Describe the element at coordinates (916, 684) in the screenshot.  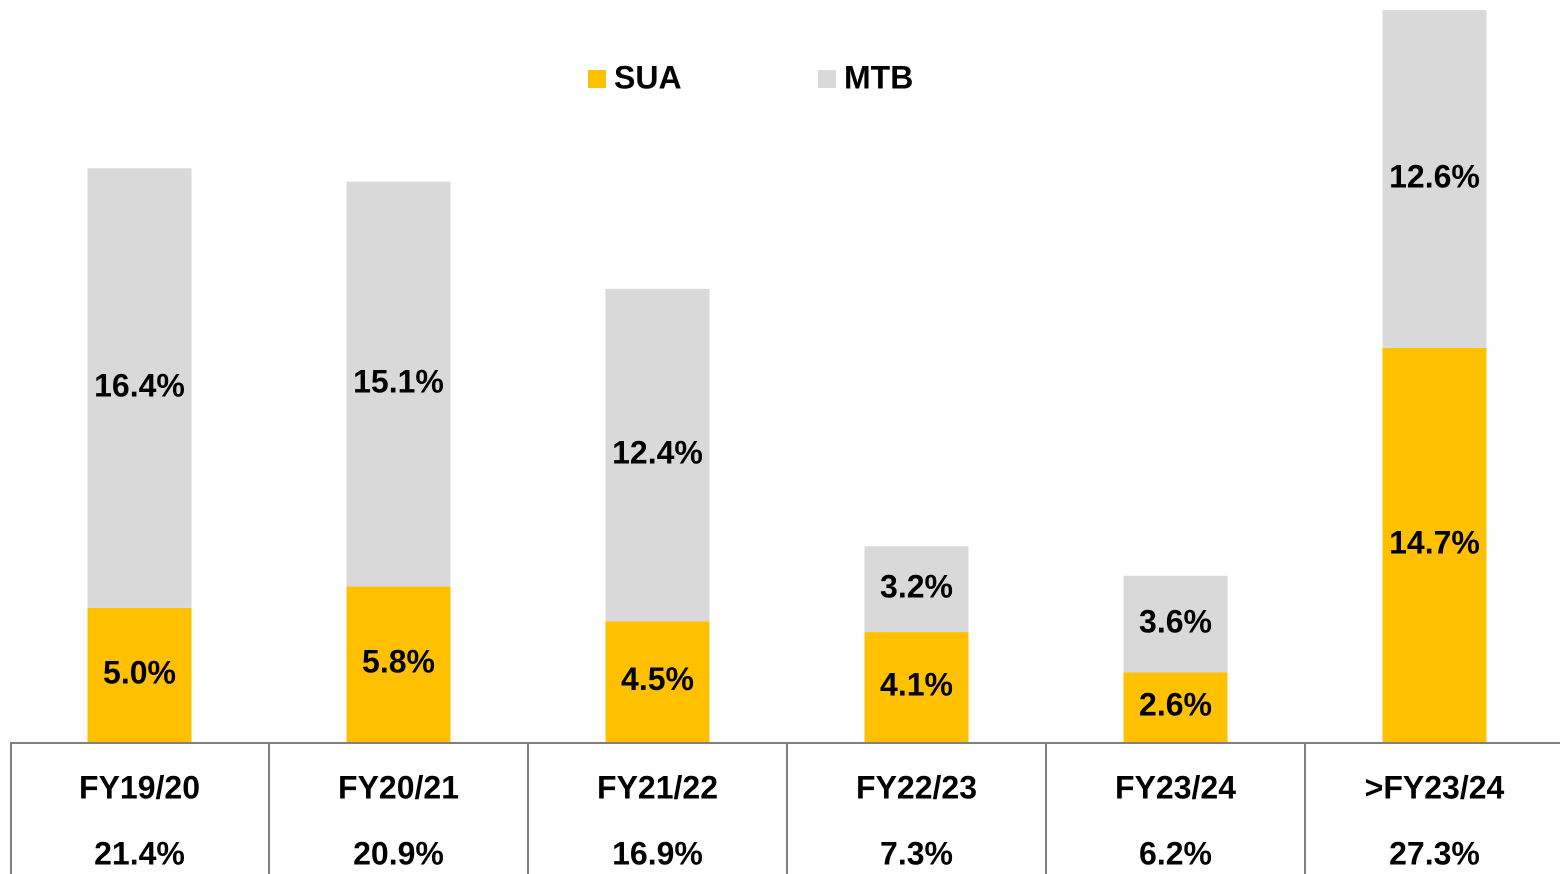
I see `data-label: 4.1%` at that location.